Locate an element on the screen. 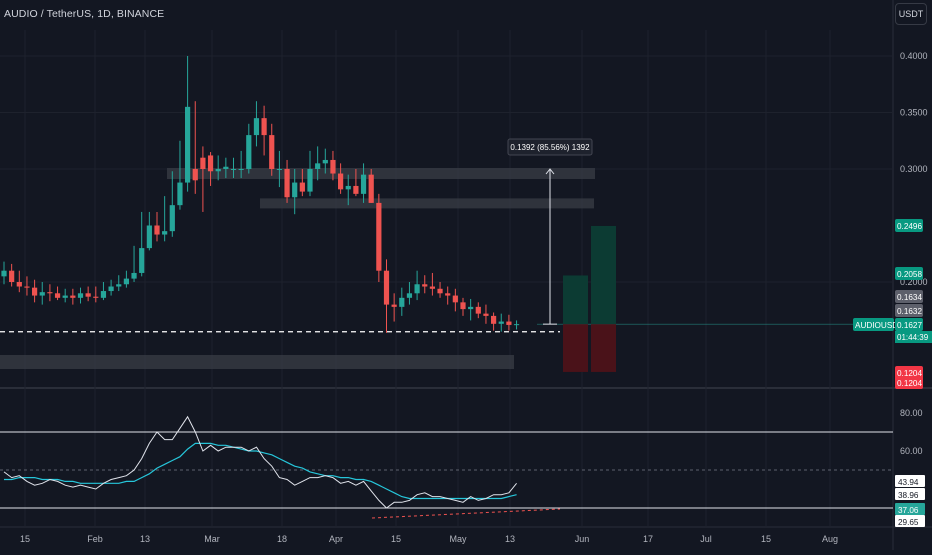 The width and height of the screenshot is (932, 555). countdown-box is located at coordinates (913, 337).